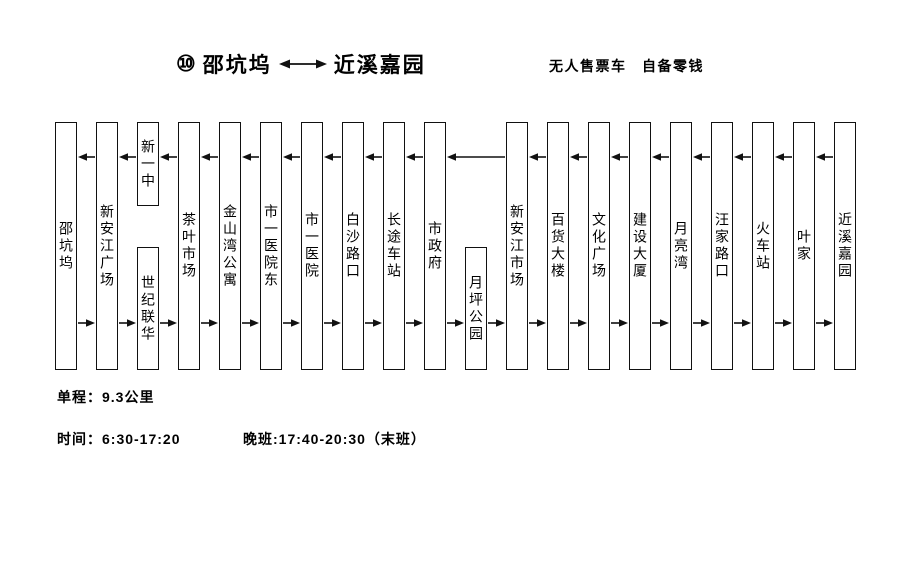 This screenshot has width=904, height=567. I want to click on station-box: 市一医院东, so click(271, 246).